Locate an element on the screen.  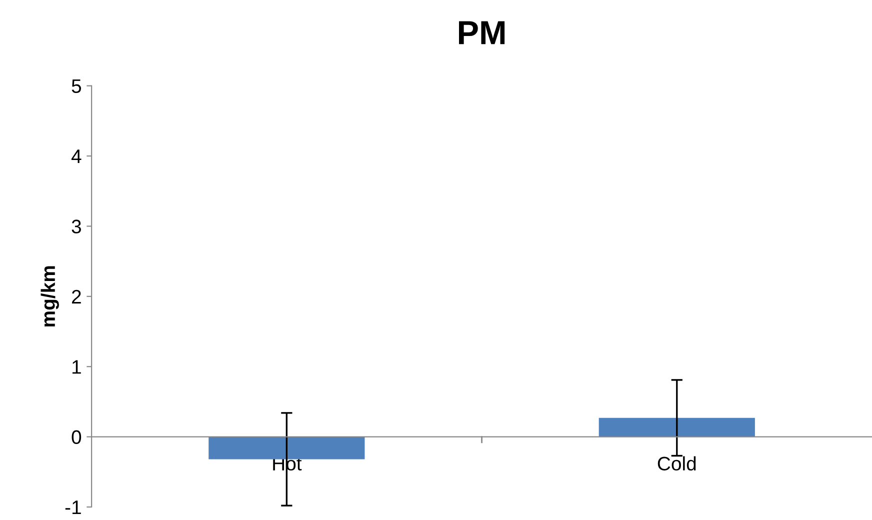
y-tick-label: 4 is located at coordinates (76, 157).